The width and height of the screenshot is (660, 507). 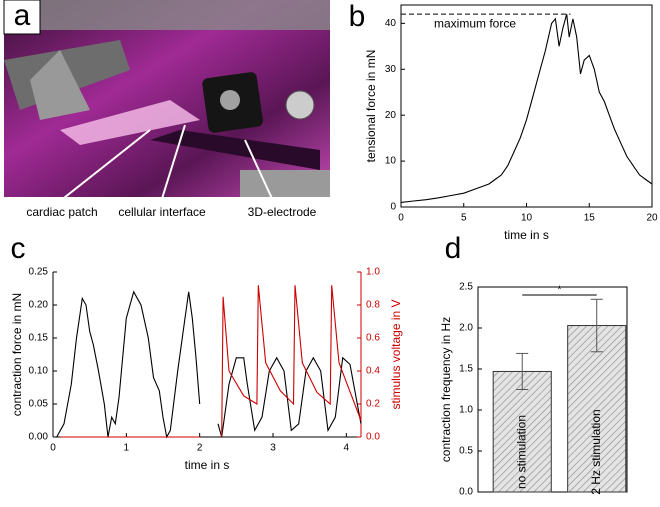 I want to click on y-tick-label: 0, so click(x=393, y=207).